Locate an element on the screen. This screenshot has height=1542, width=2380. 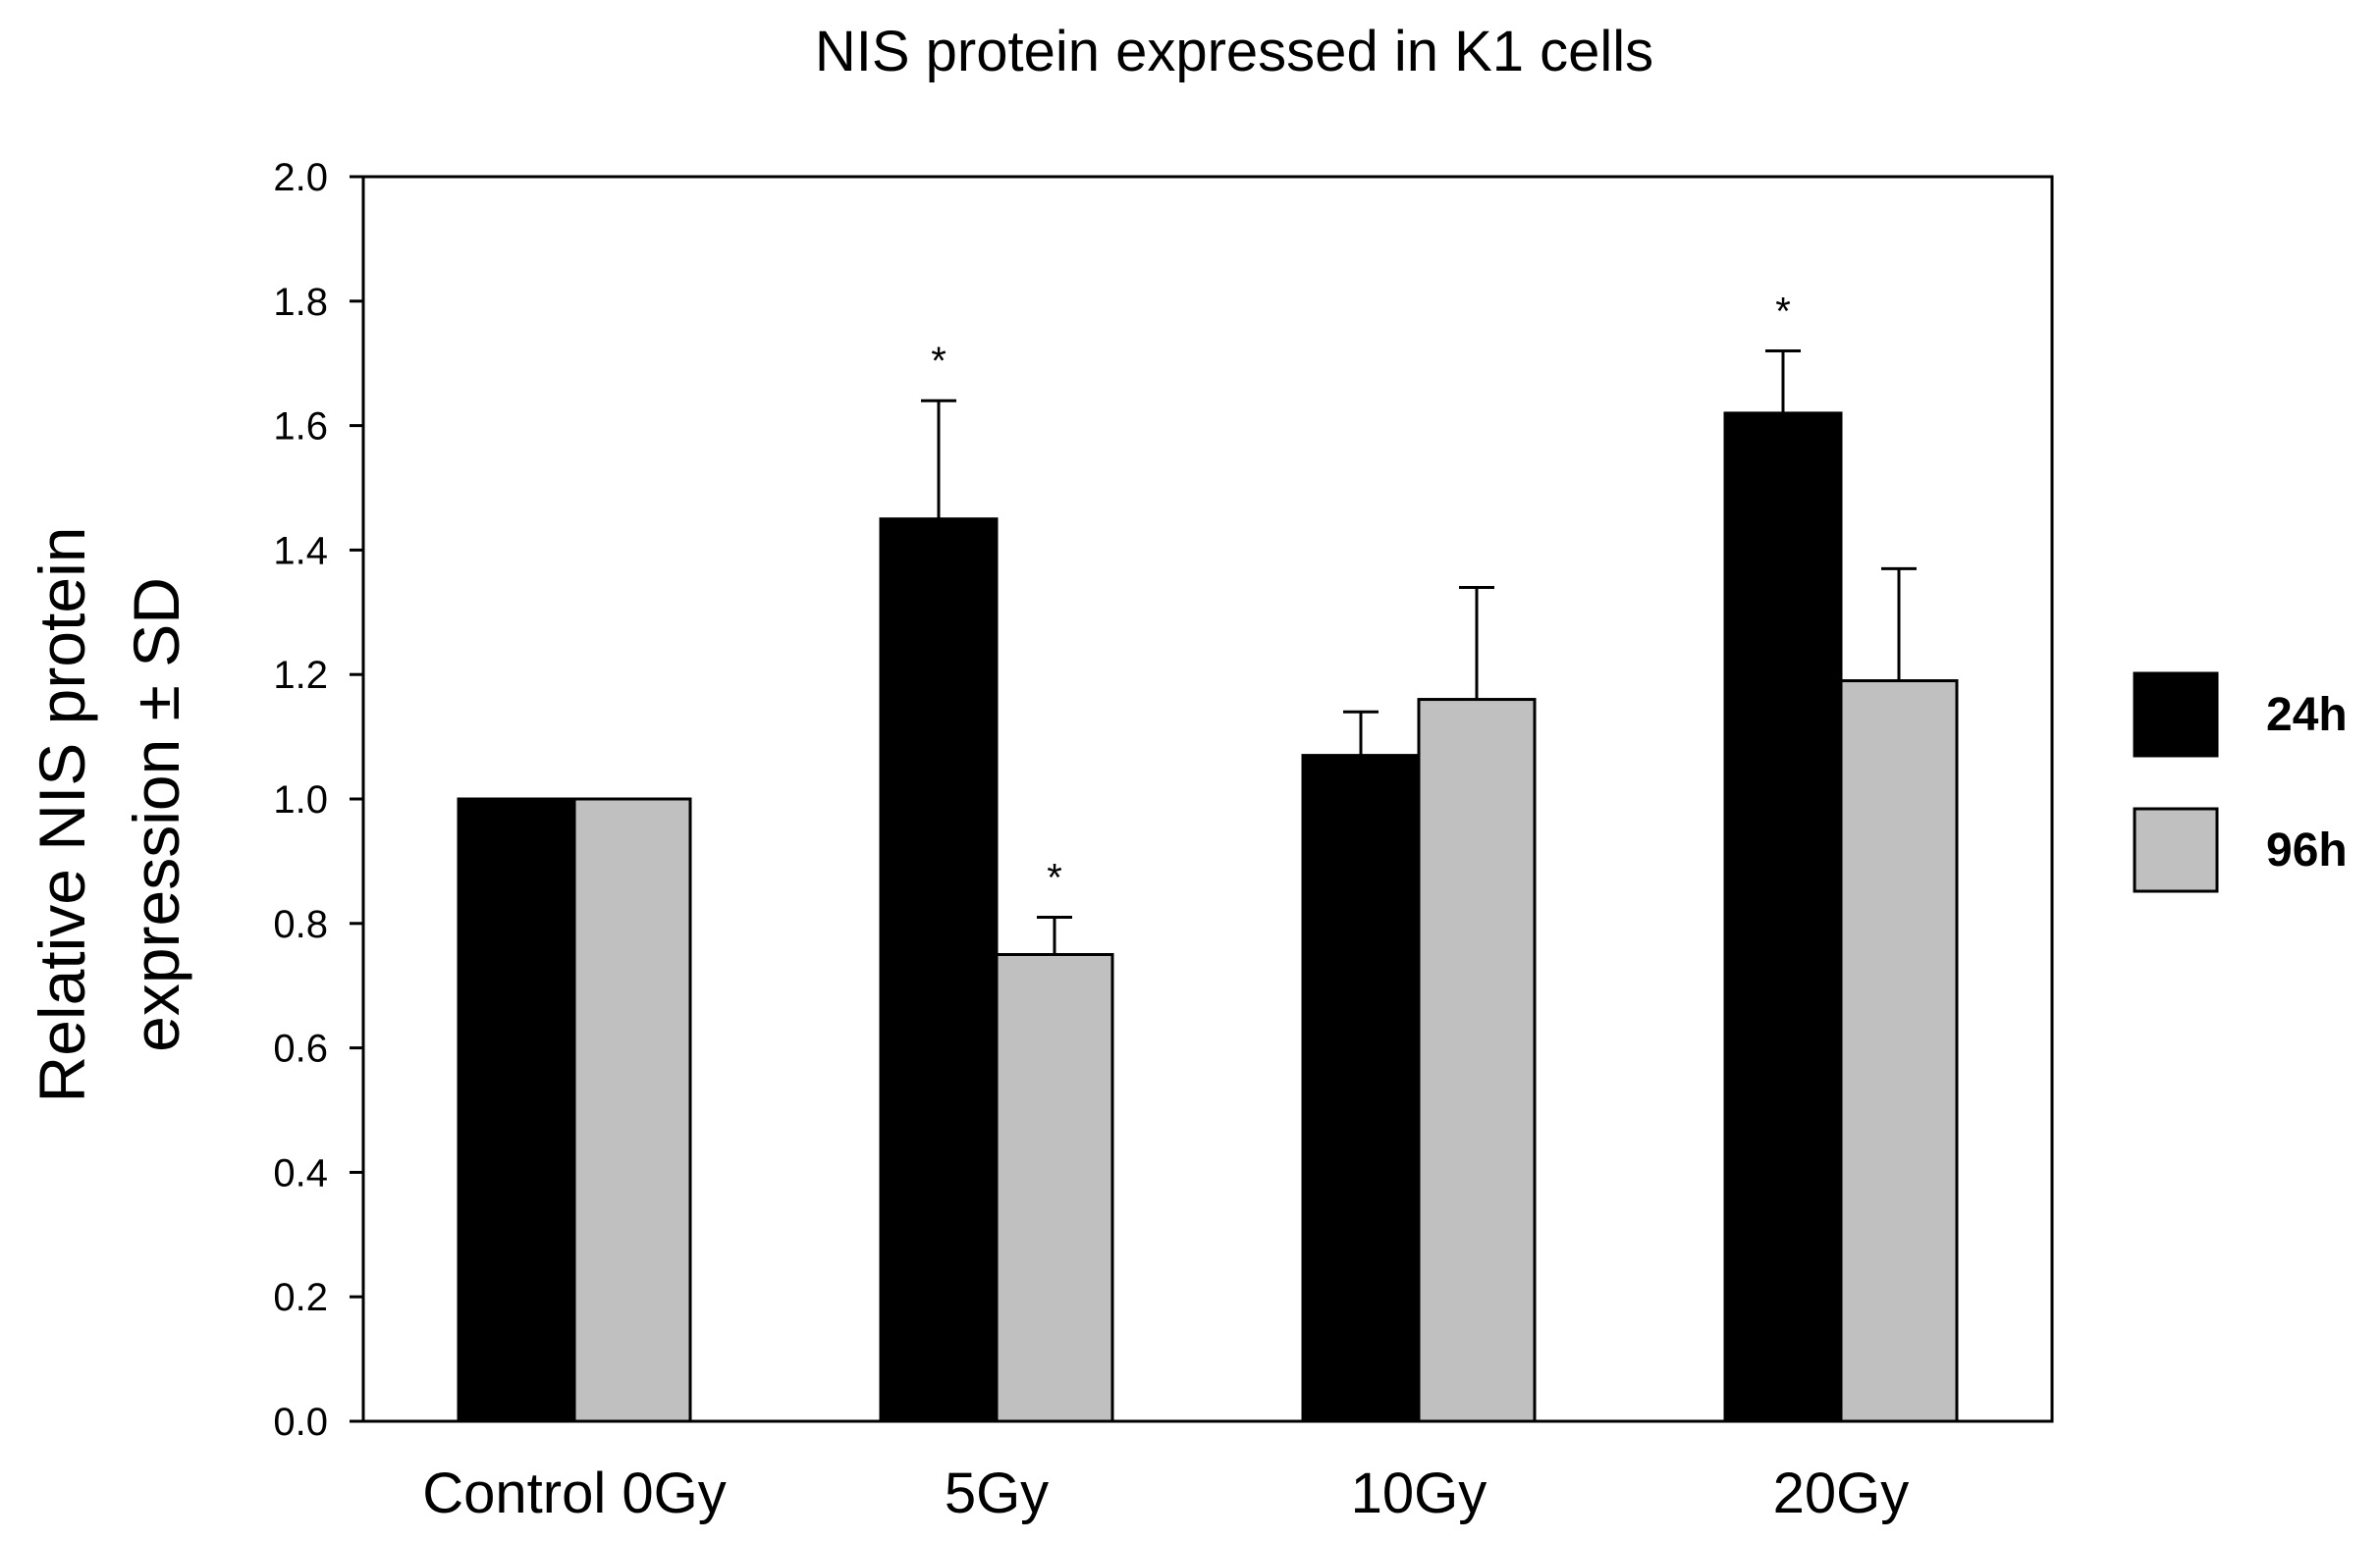
y-tick-label: 0.6 is located at coordinates (300, 1049).